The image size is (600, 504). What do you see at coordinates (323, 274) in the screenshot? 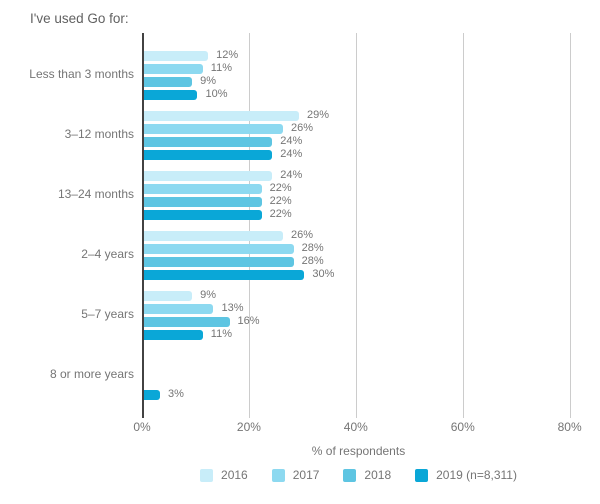
I see `bar-value-label: 30%` at bounding box center [323, 274].